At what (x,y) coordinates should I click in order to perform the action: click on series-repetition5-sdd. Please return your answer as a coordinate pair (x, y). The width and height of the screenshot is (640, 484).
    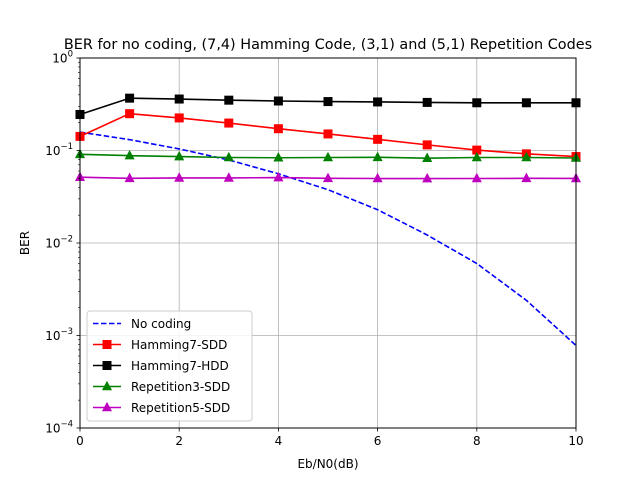
    Looking at the image, I should click on (328, 177).